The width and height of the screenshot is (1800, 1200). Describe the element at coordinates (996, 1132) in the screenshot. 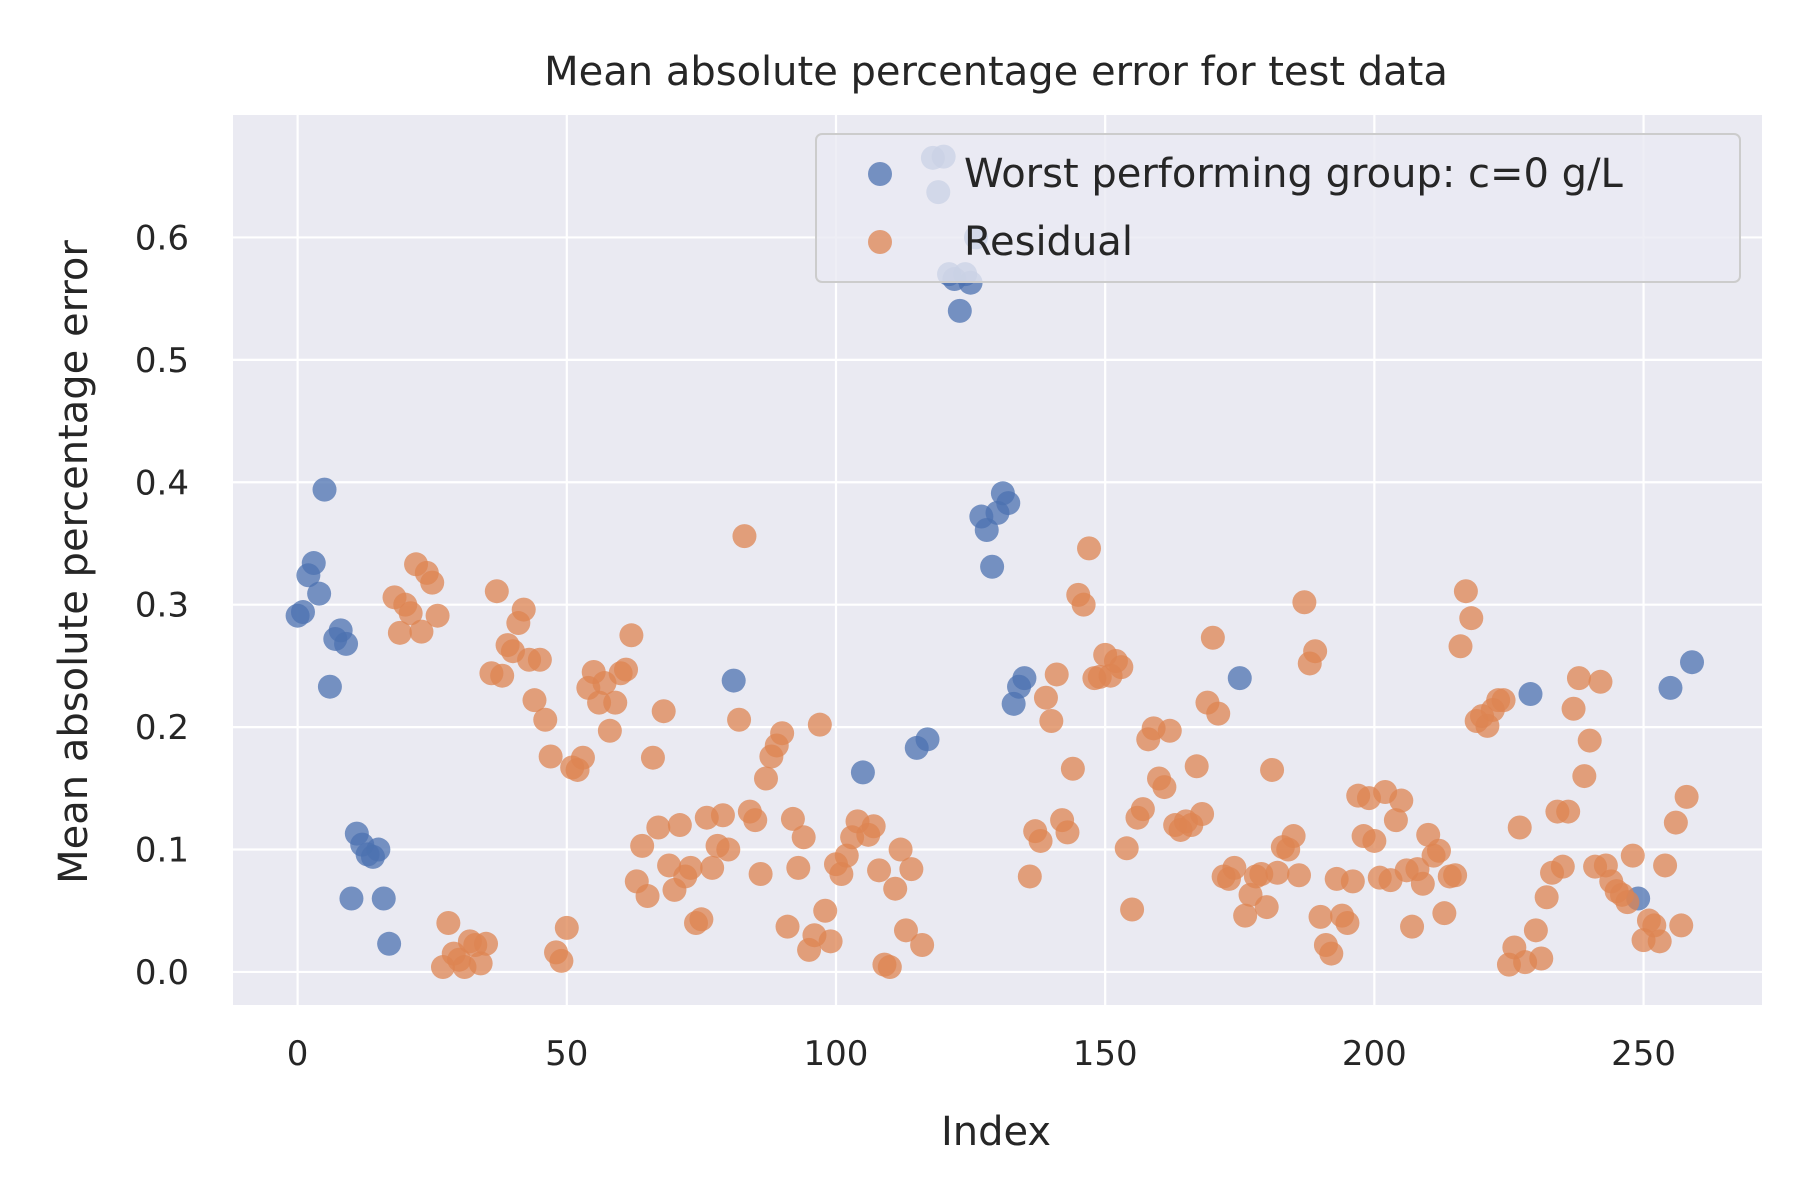

I see `x-axis-label: Index` at that location.